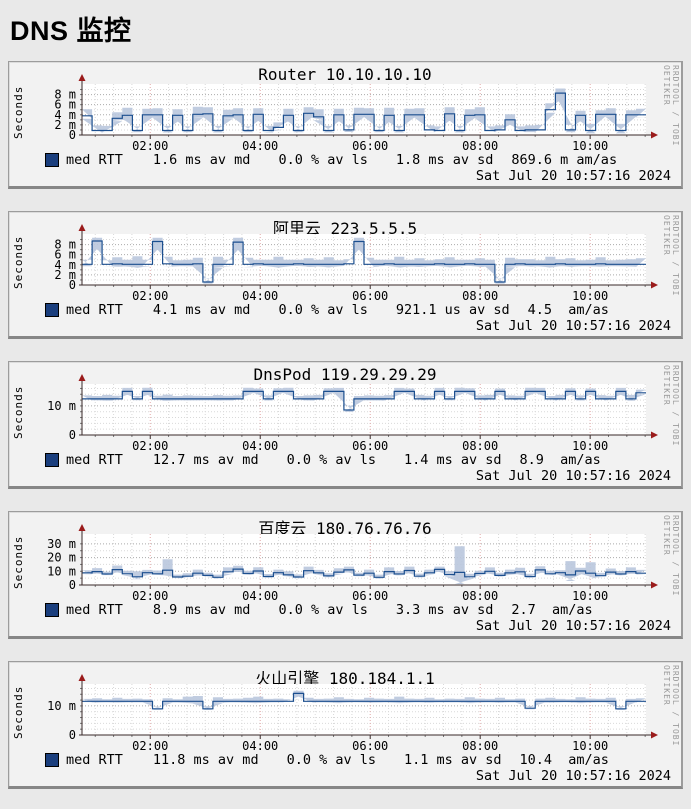  What do you see at coordinates (564, 760) in the screenshot?
I see `stat-amas: 10.4 am/as` at bounding box center [564, 760].